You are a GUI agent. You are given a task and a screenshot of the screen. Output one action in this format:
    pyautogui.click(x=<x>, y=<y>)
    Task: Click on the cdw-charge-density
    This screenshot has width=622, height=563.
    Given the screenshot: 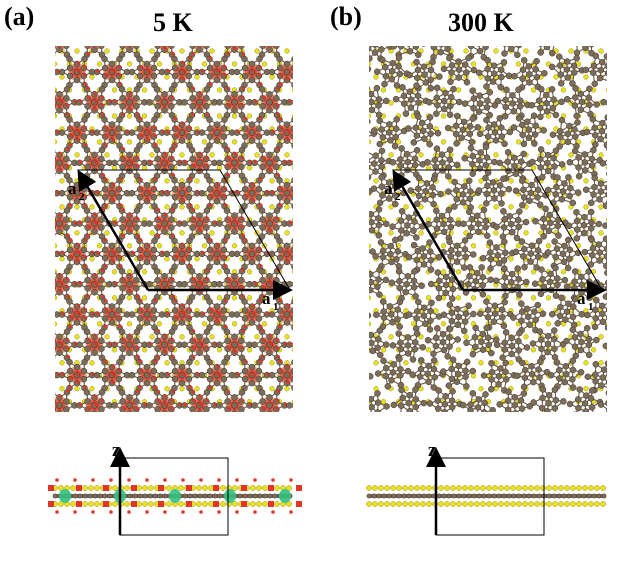 What is the action you would take?
    pyautogui.click(x=8, y=72)
    